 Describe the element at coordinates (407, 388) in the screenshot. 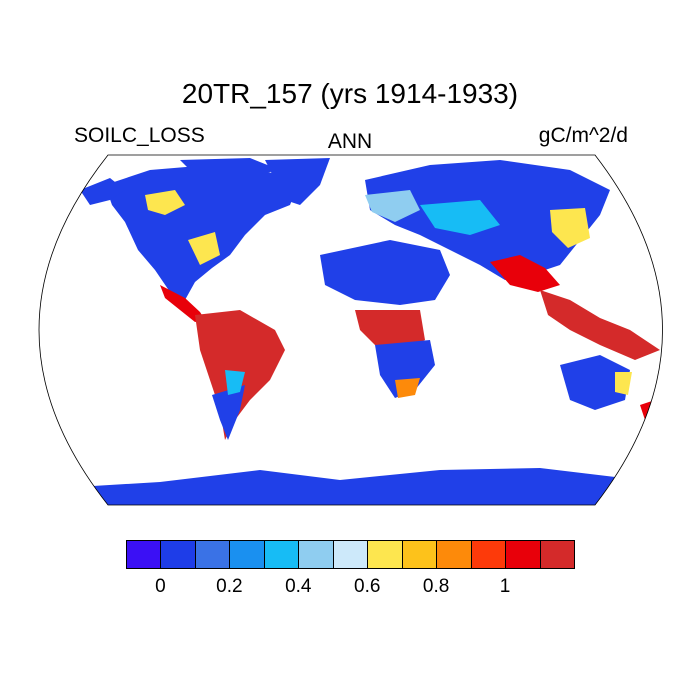

I see `southern-africa-warm` at that location.